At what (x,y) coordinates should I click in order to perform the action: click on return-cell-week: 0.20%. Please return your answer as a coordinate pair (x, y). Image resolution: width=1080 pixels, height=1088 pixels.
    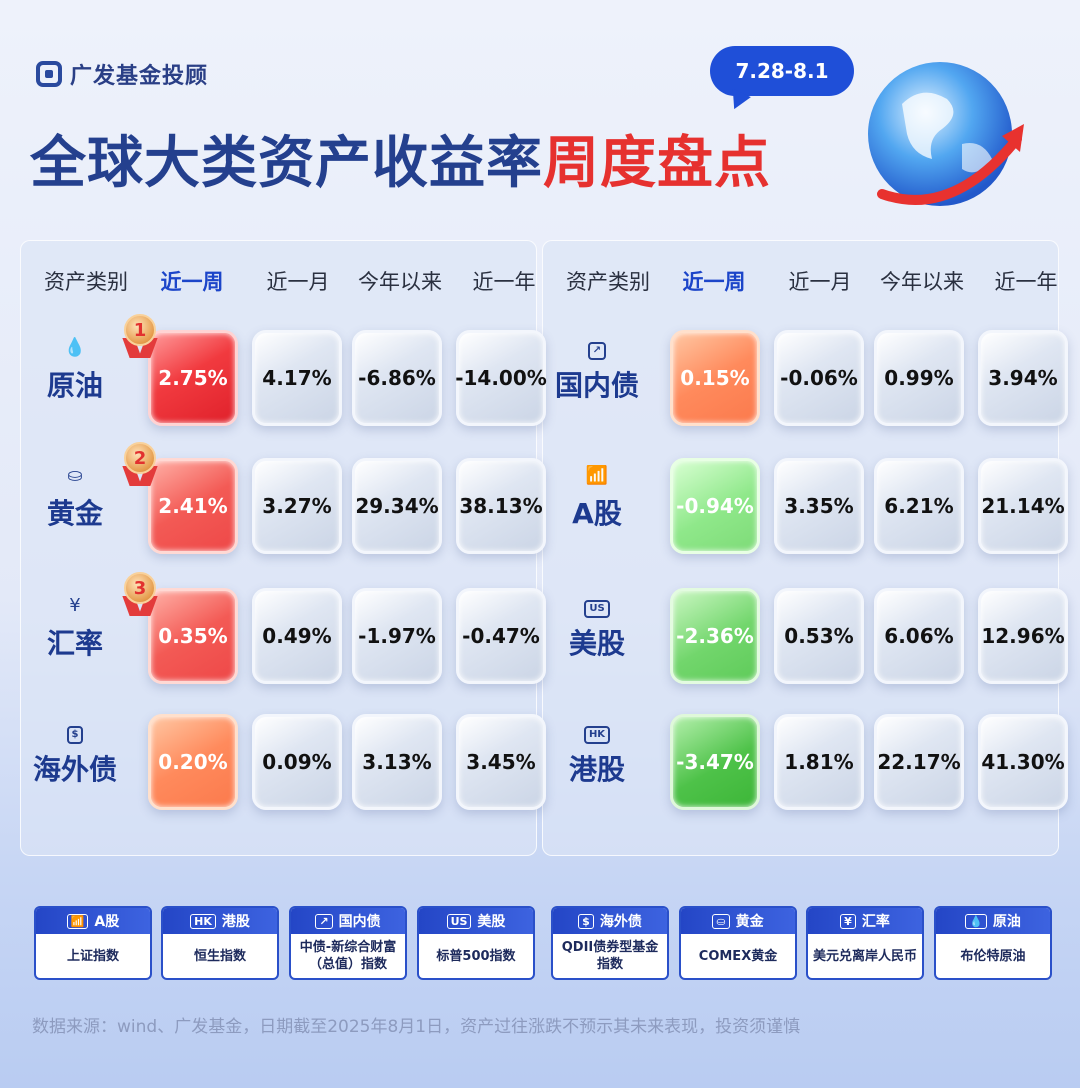
    Looking at the image, I should click on (193, 762).